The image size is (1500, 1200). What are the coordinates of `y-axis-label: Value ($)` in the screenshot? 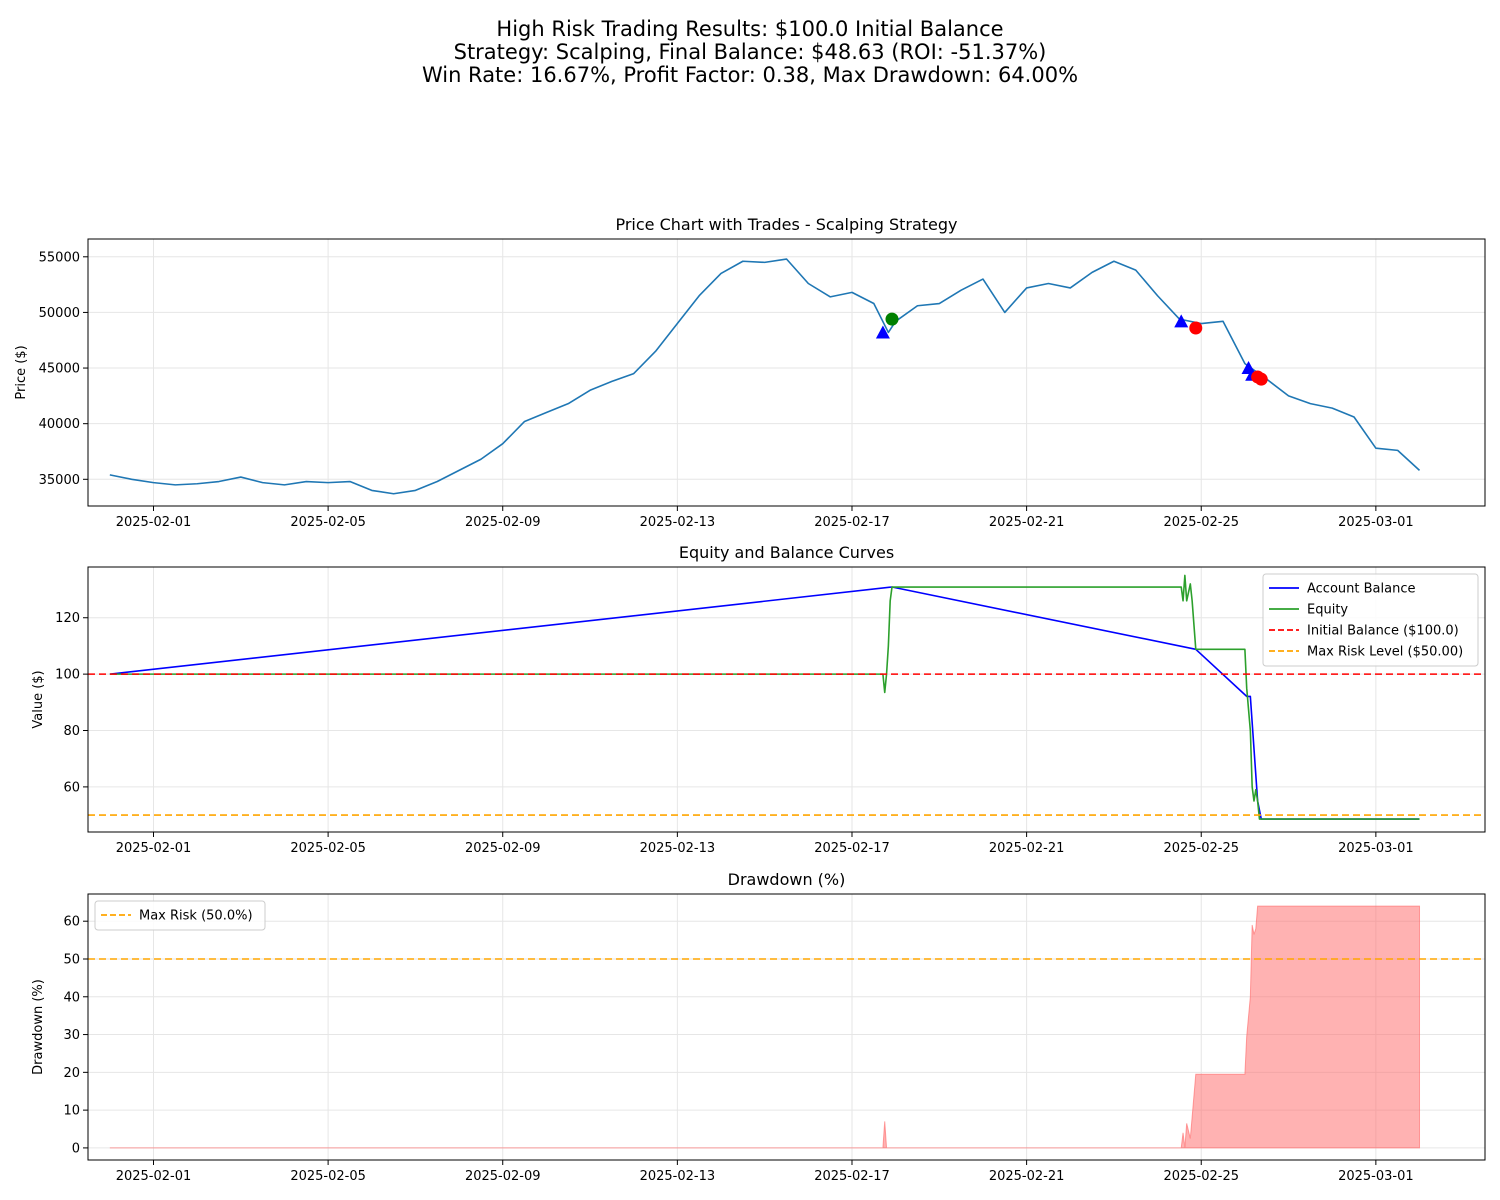 It's located at (38, 699).